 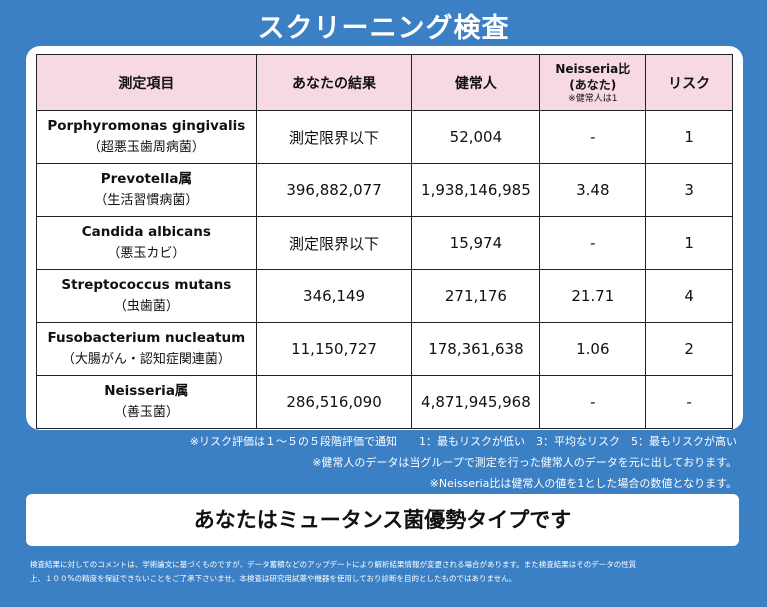 What do you see at coordinates (146, 126) in the screenshot?
I see `item-name: Porphyromonas gingivalis` at bounding box center [146, 126].